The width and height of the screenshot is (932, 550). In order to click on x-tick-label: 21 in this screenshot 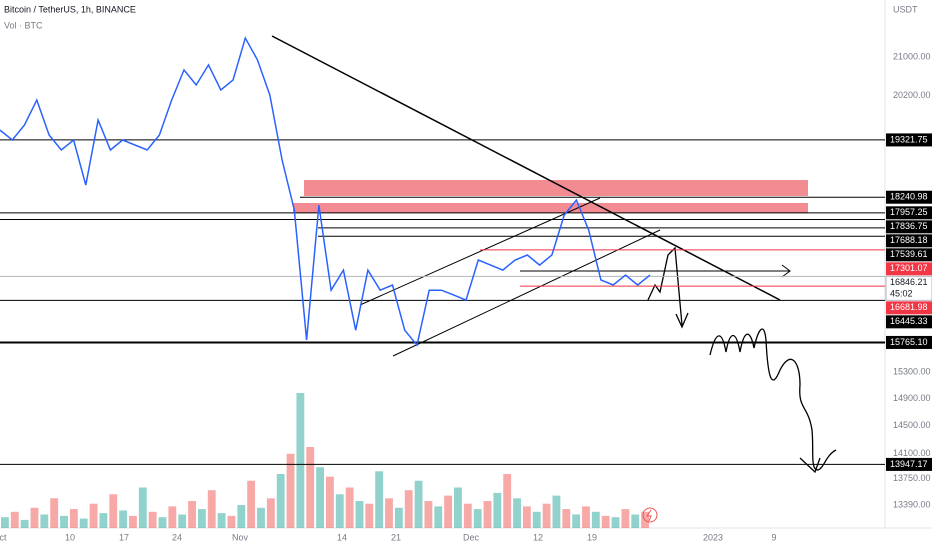, I will do `click(396, 537)`.